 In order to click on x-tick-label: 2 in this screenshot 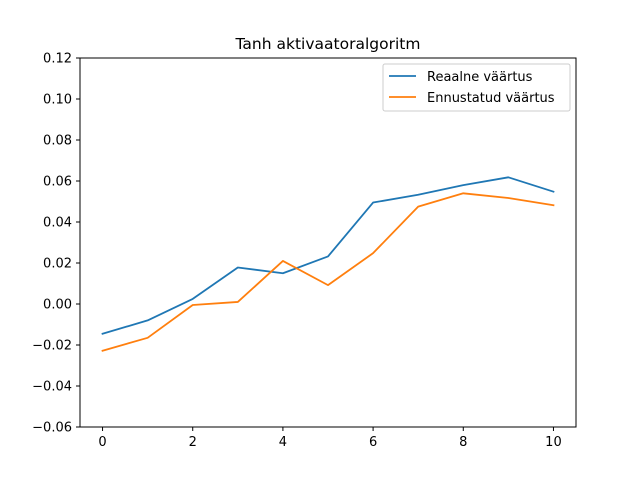, I will do `click(193, 442)`.